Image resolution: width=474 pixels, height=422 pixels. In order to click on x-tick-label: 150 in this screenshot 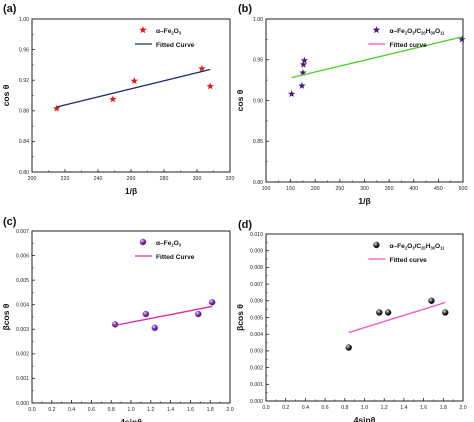, I will do `click(290, 189)`.